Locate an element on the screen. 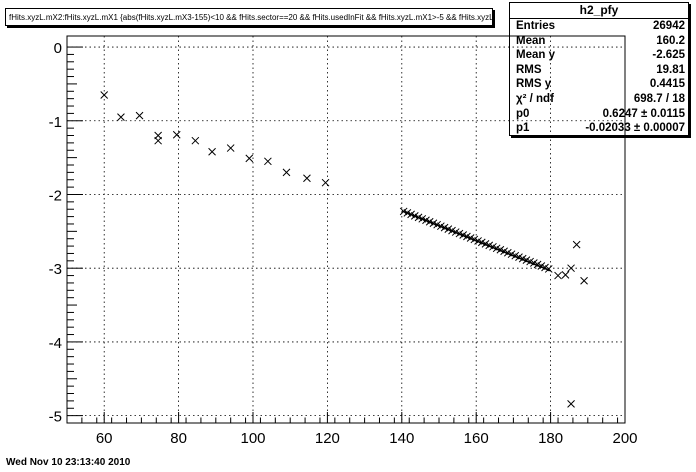 The image size is (696, 472). y-tick-label: 0 is located at coordinates (58, 48).